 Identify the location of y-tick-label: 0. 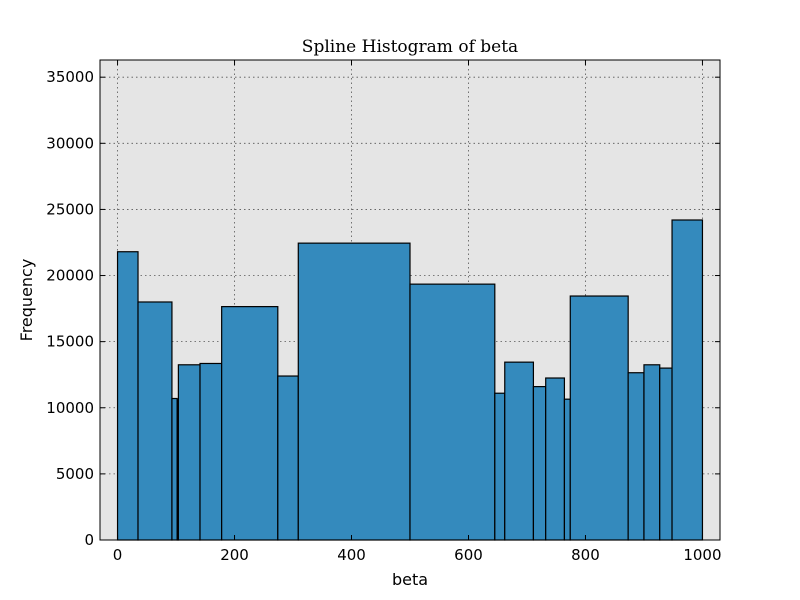
(89, 540).